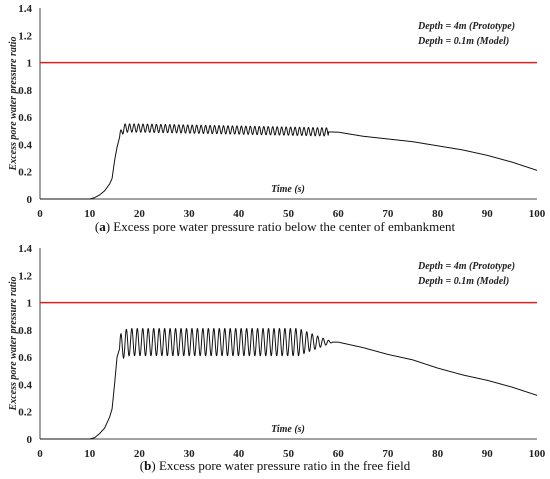  I want to click on data-series-line, so click(289, 161).